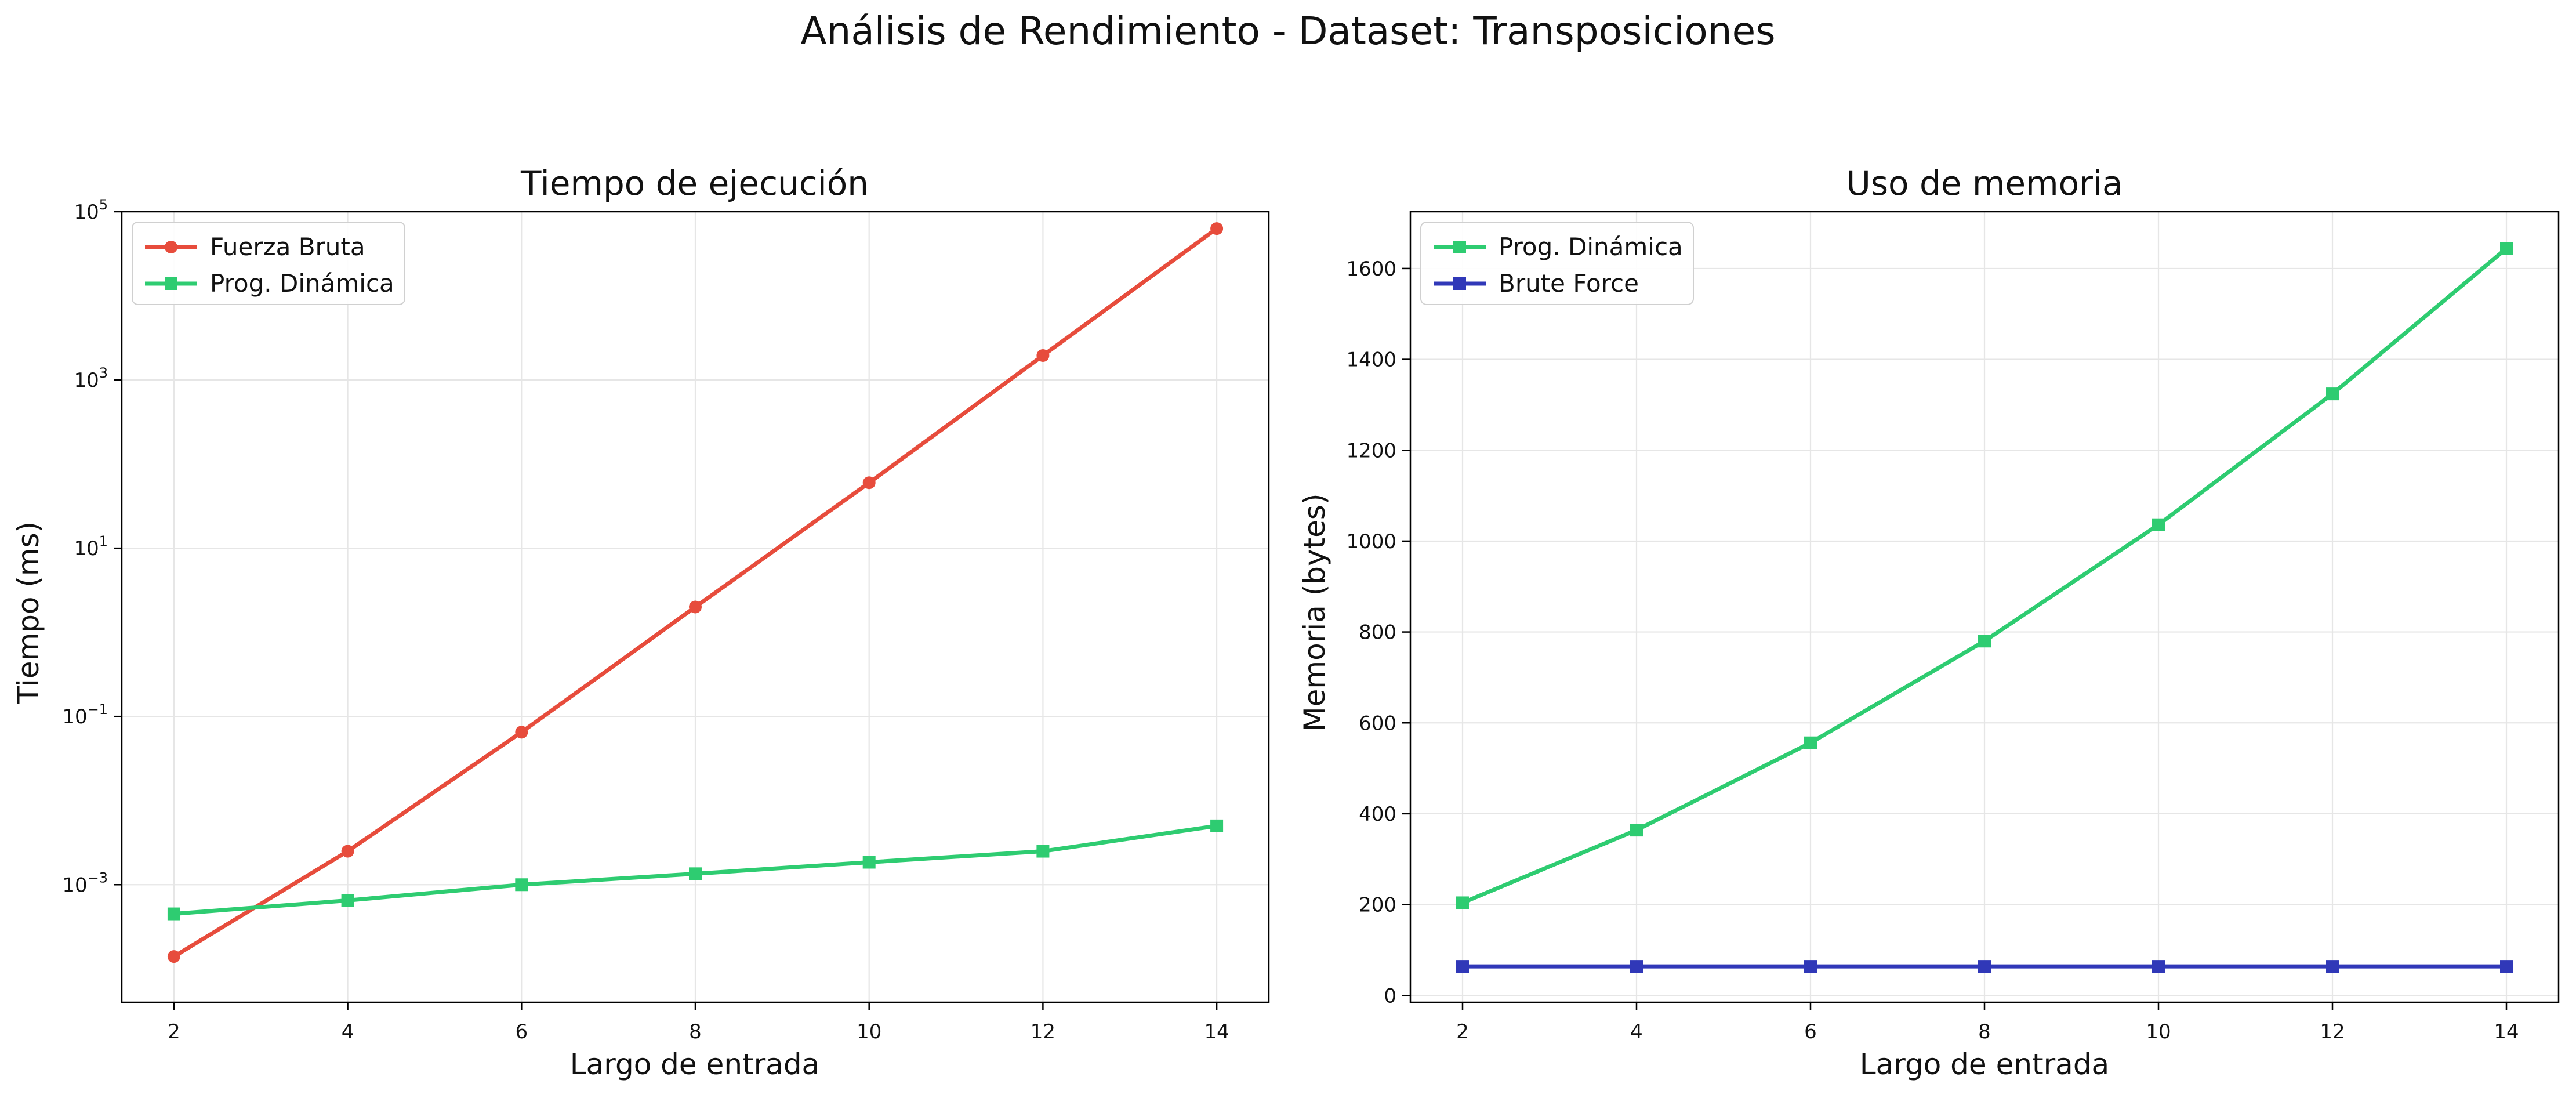 This screenshot has width=2576, height=1098. What do you see at coordinates (1314, 613) in the screenshot?
I see `memory-chart-ylabel: Memoria (bytes)` at bounding box center [1314, 613].